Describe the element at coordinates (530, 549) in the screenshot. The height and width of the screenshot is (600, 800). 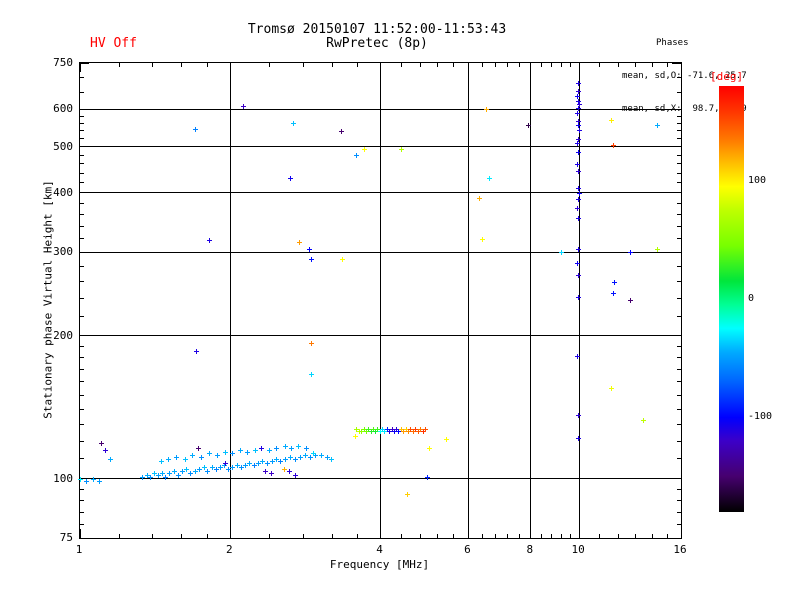
I see `x-tick-label: 8` at that location.